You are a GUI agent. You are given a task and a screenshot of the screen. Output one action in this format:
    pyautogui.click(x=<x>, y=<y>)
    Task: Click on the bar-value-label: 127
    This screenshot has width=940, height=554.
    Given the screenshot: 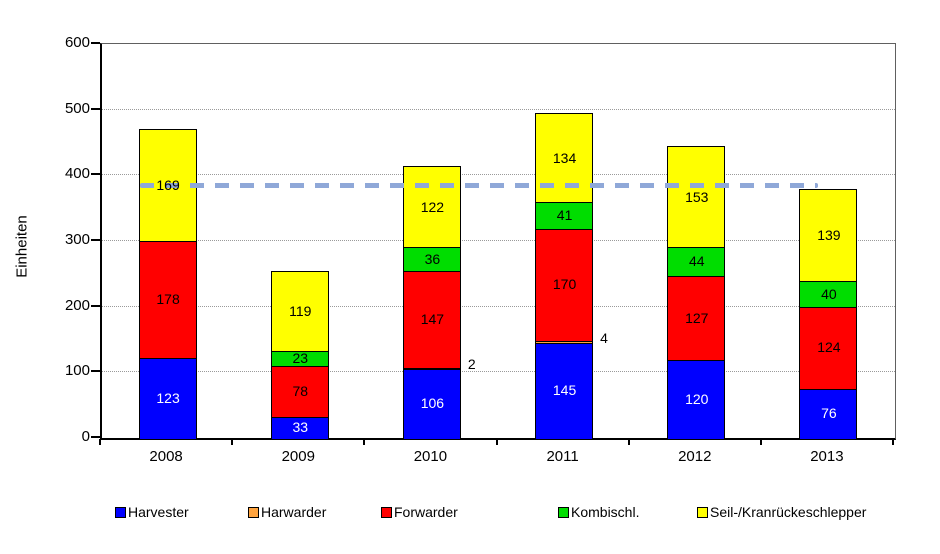 What is the action you would take?
    pyautogui.click(x=697, y=317)
    